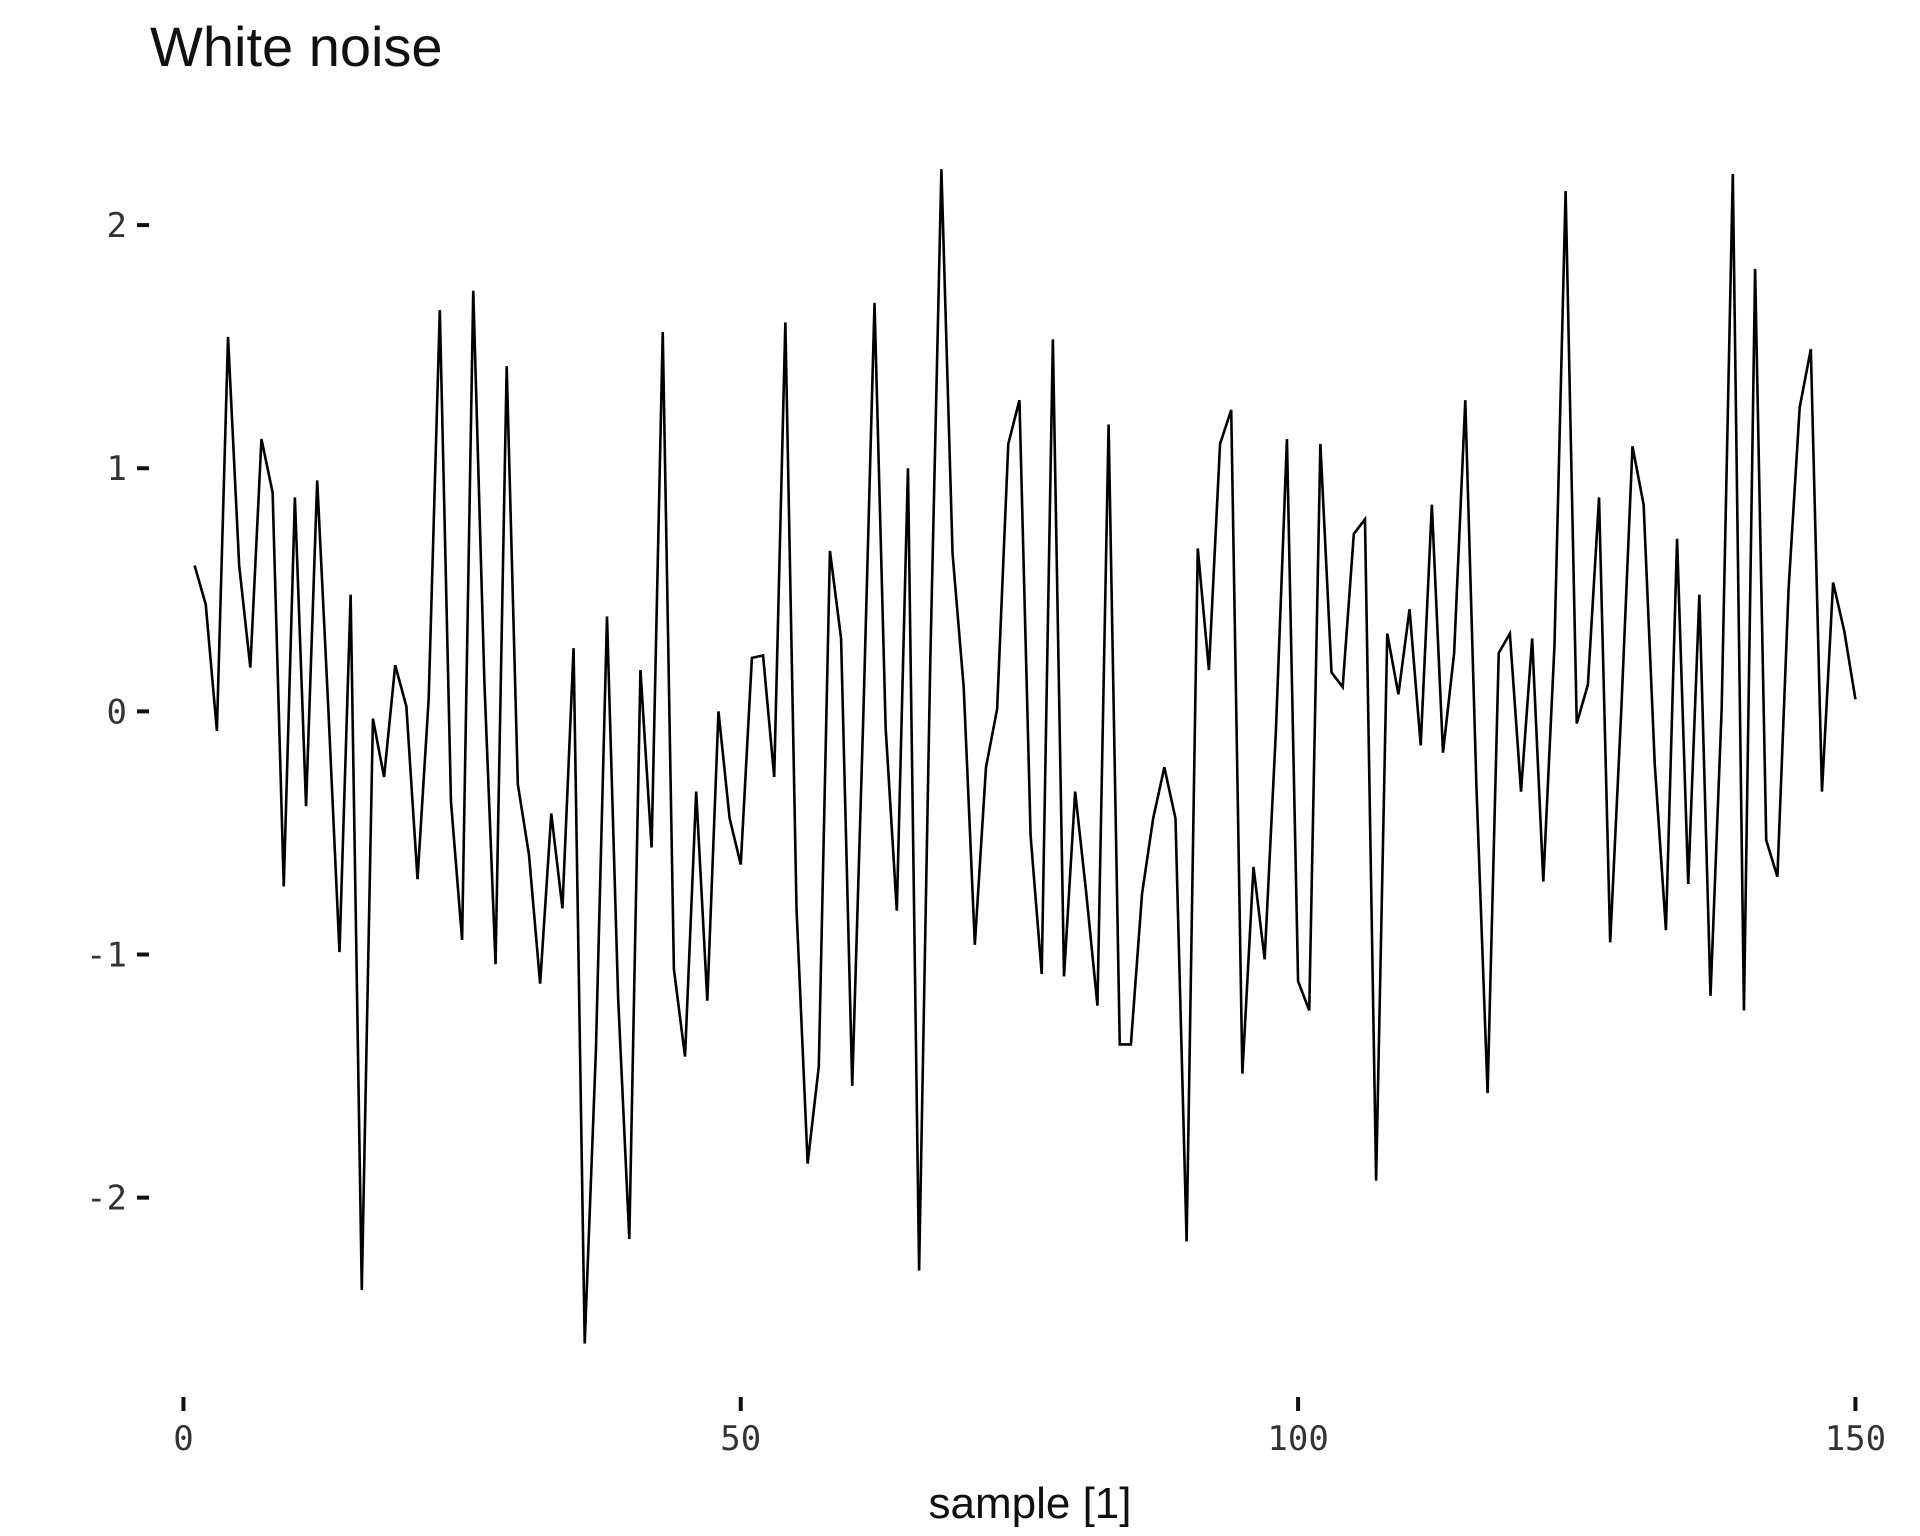 The height and width of the screenshot is (1536, 1920). Describe the element at coordinates (117, 226) in the screenshot. I see `y-tick-label: 2` at that location.